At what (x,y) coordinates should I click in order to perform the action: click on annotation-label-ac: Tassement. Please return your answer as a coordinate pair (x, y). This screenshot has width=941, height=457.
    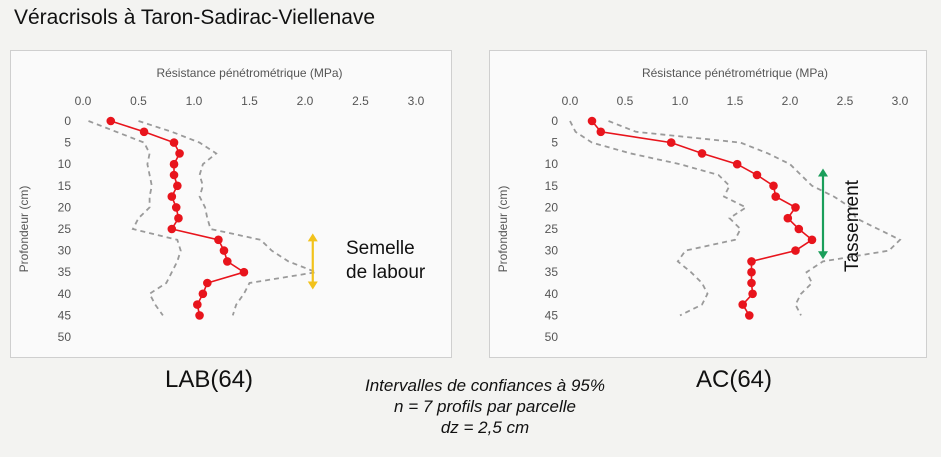
    Looking at the image, I should click on (852, 225).